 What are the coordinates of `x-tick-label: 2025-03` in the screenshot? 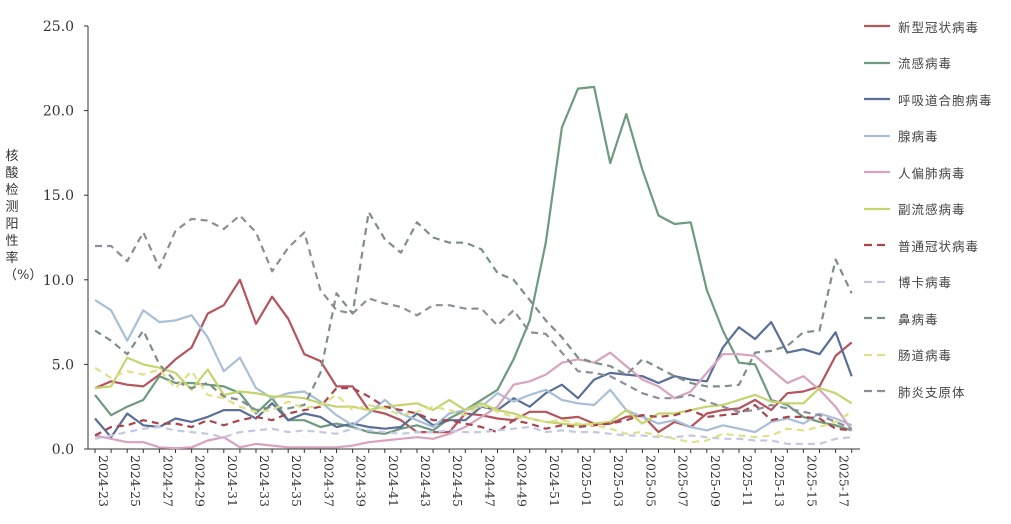 It's located at (618, 481).